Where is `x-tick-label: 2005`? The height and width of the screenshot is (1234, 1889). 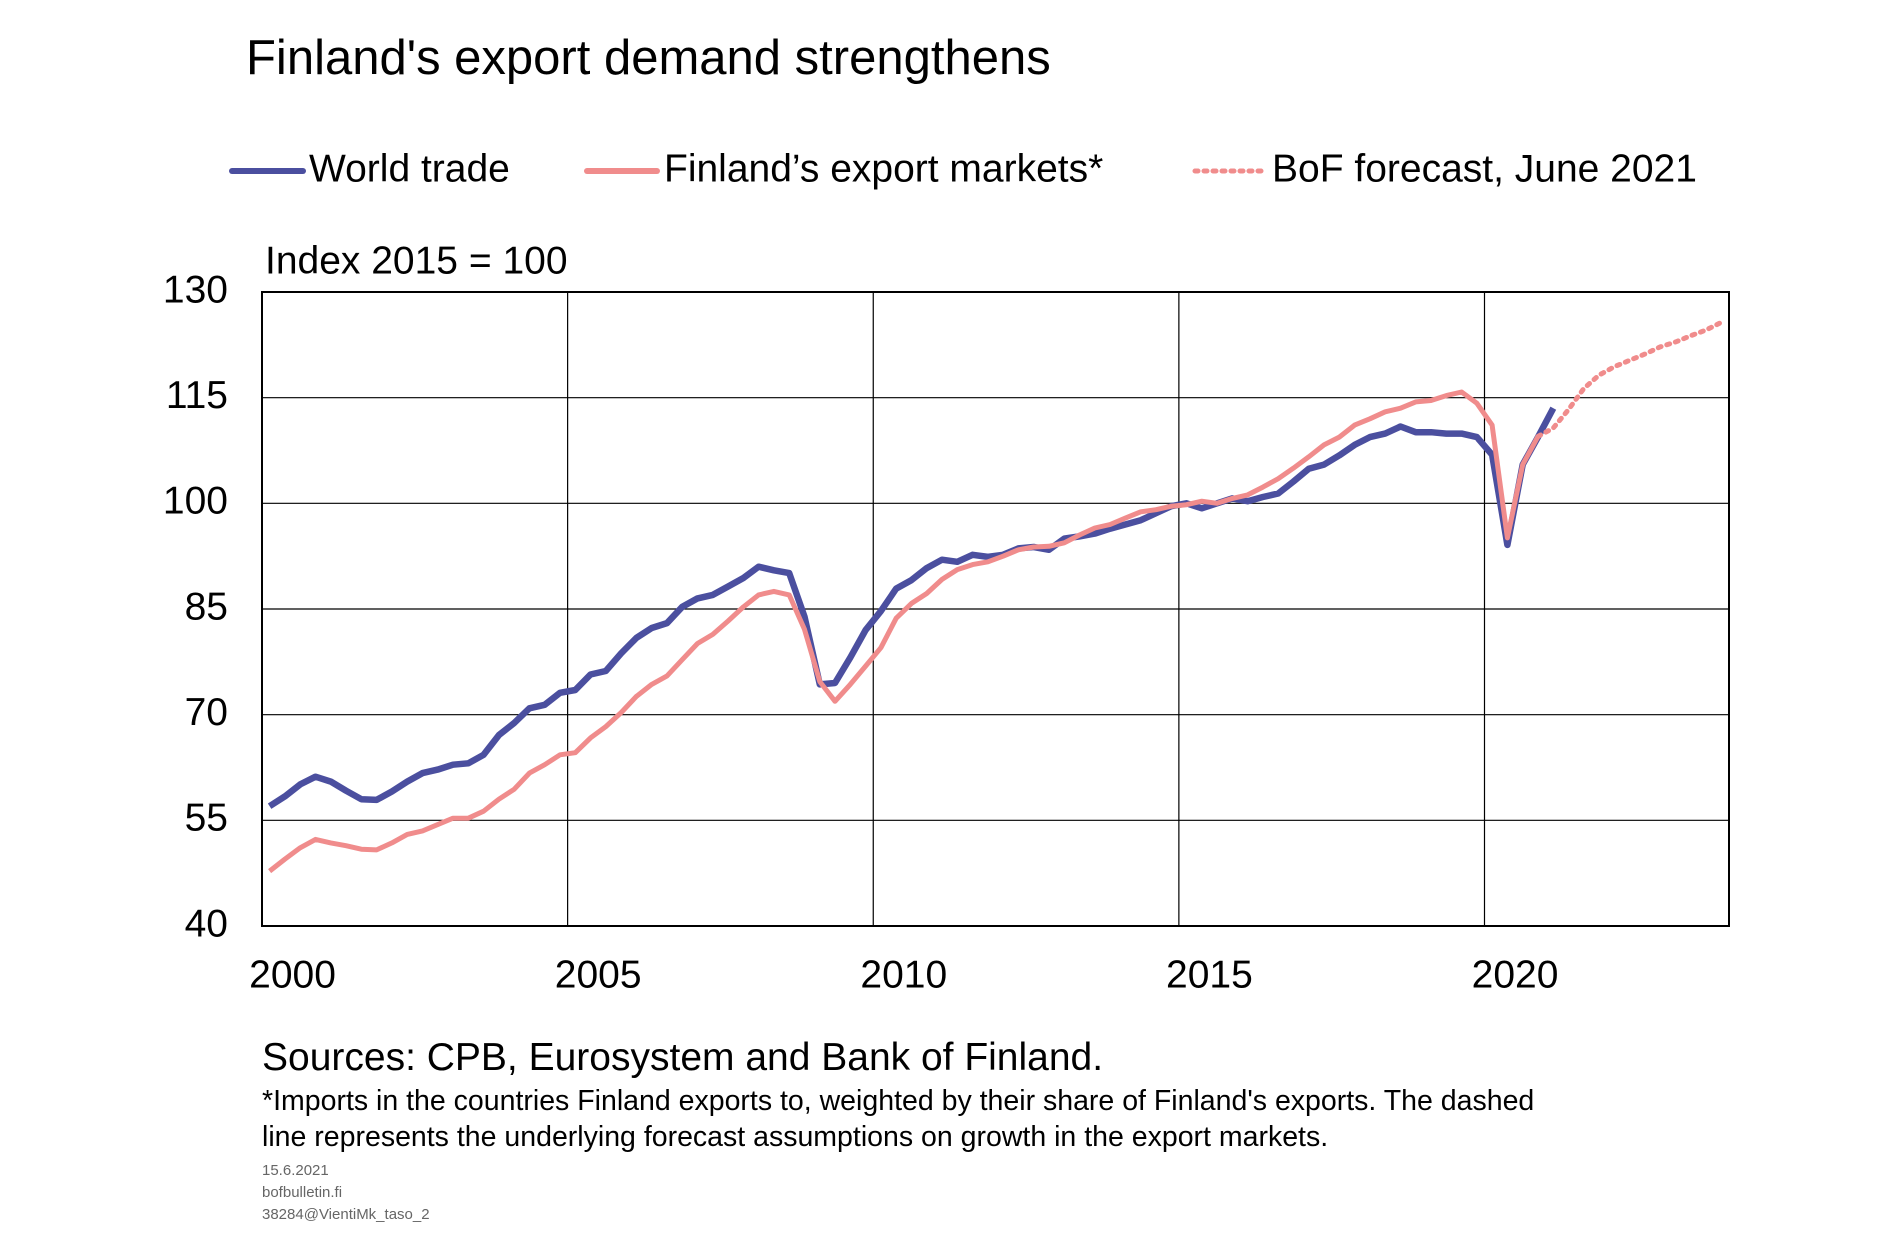
x-tick-label: 2005 is located at coordinates (598, 974).